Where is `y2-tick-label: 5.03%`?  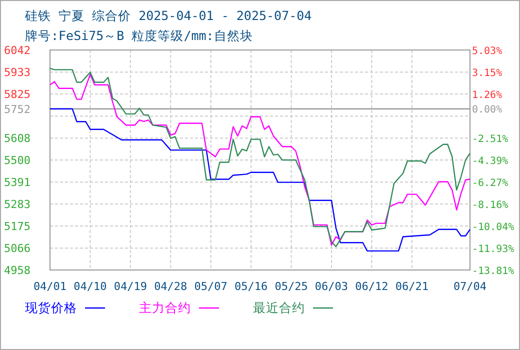
y2-tick-label: 5.03% is located at coordinates (487, 51).